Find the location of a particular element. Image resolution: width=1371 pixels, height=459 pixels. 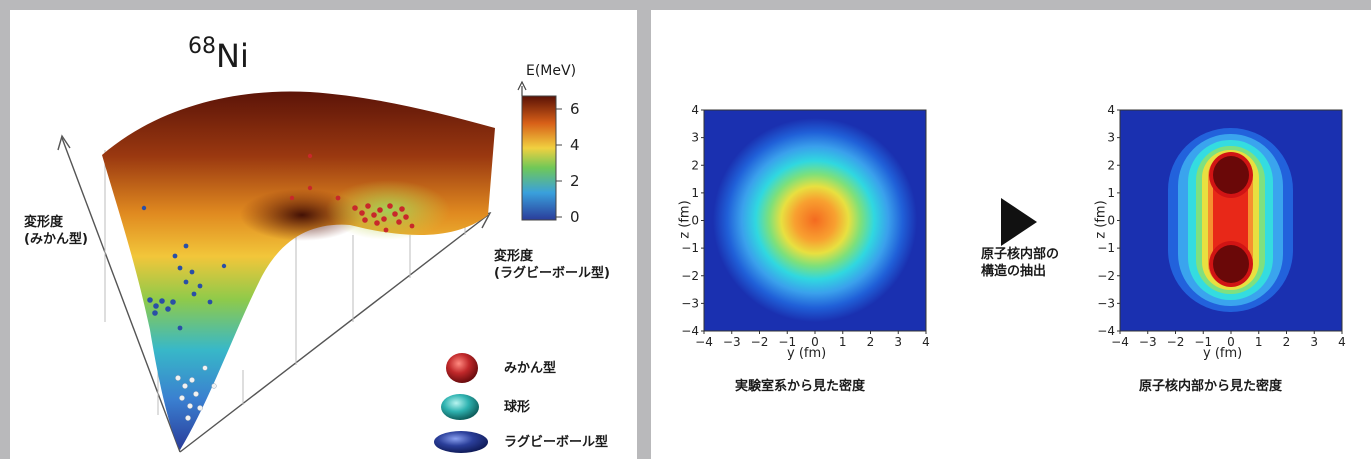

colorbar-label: E(MeV) is located at coordinates (551, 71).